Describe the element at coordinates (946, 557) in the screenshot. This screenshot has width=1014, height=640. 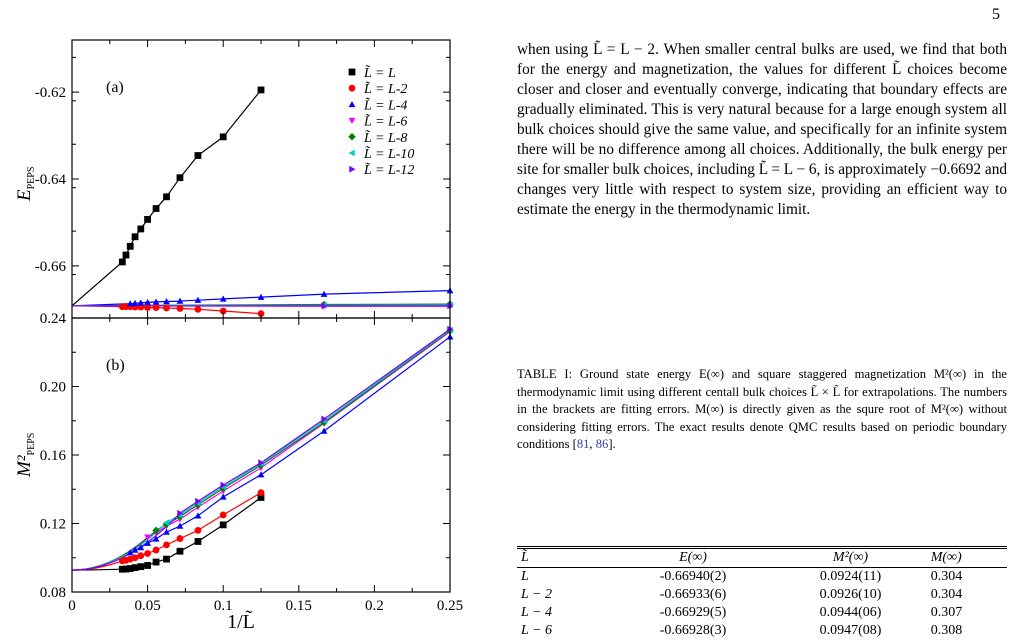
I see `table-header-cell: M(∞)` at that location.